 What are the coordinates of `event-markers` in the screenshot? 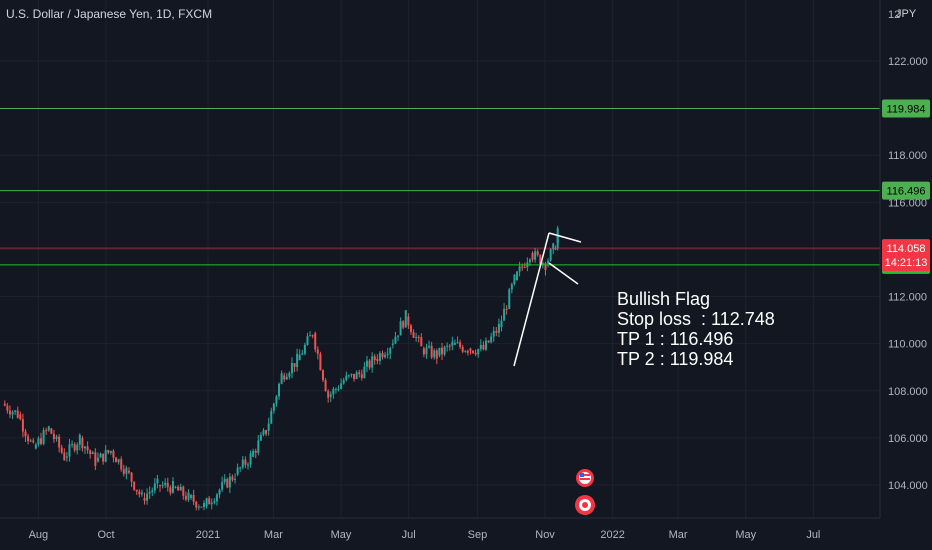 It's located at (585, 492).